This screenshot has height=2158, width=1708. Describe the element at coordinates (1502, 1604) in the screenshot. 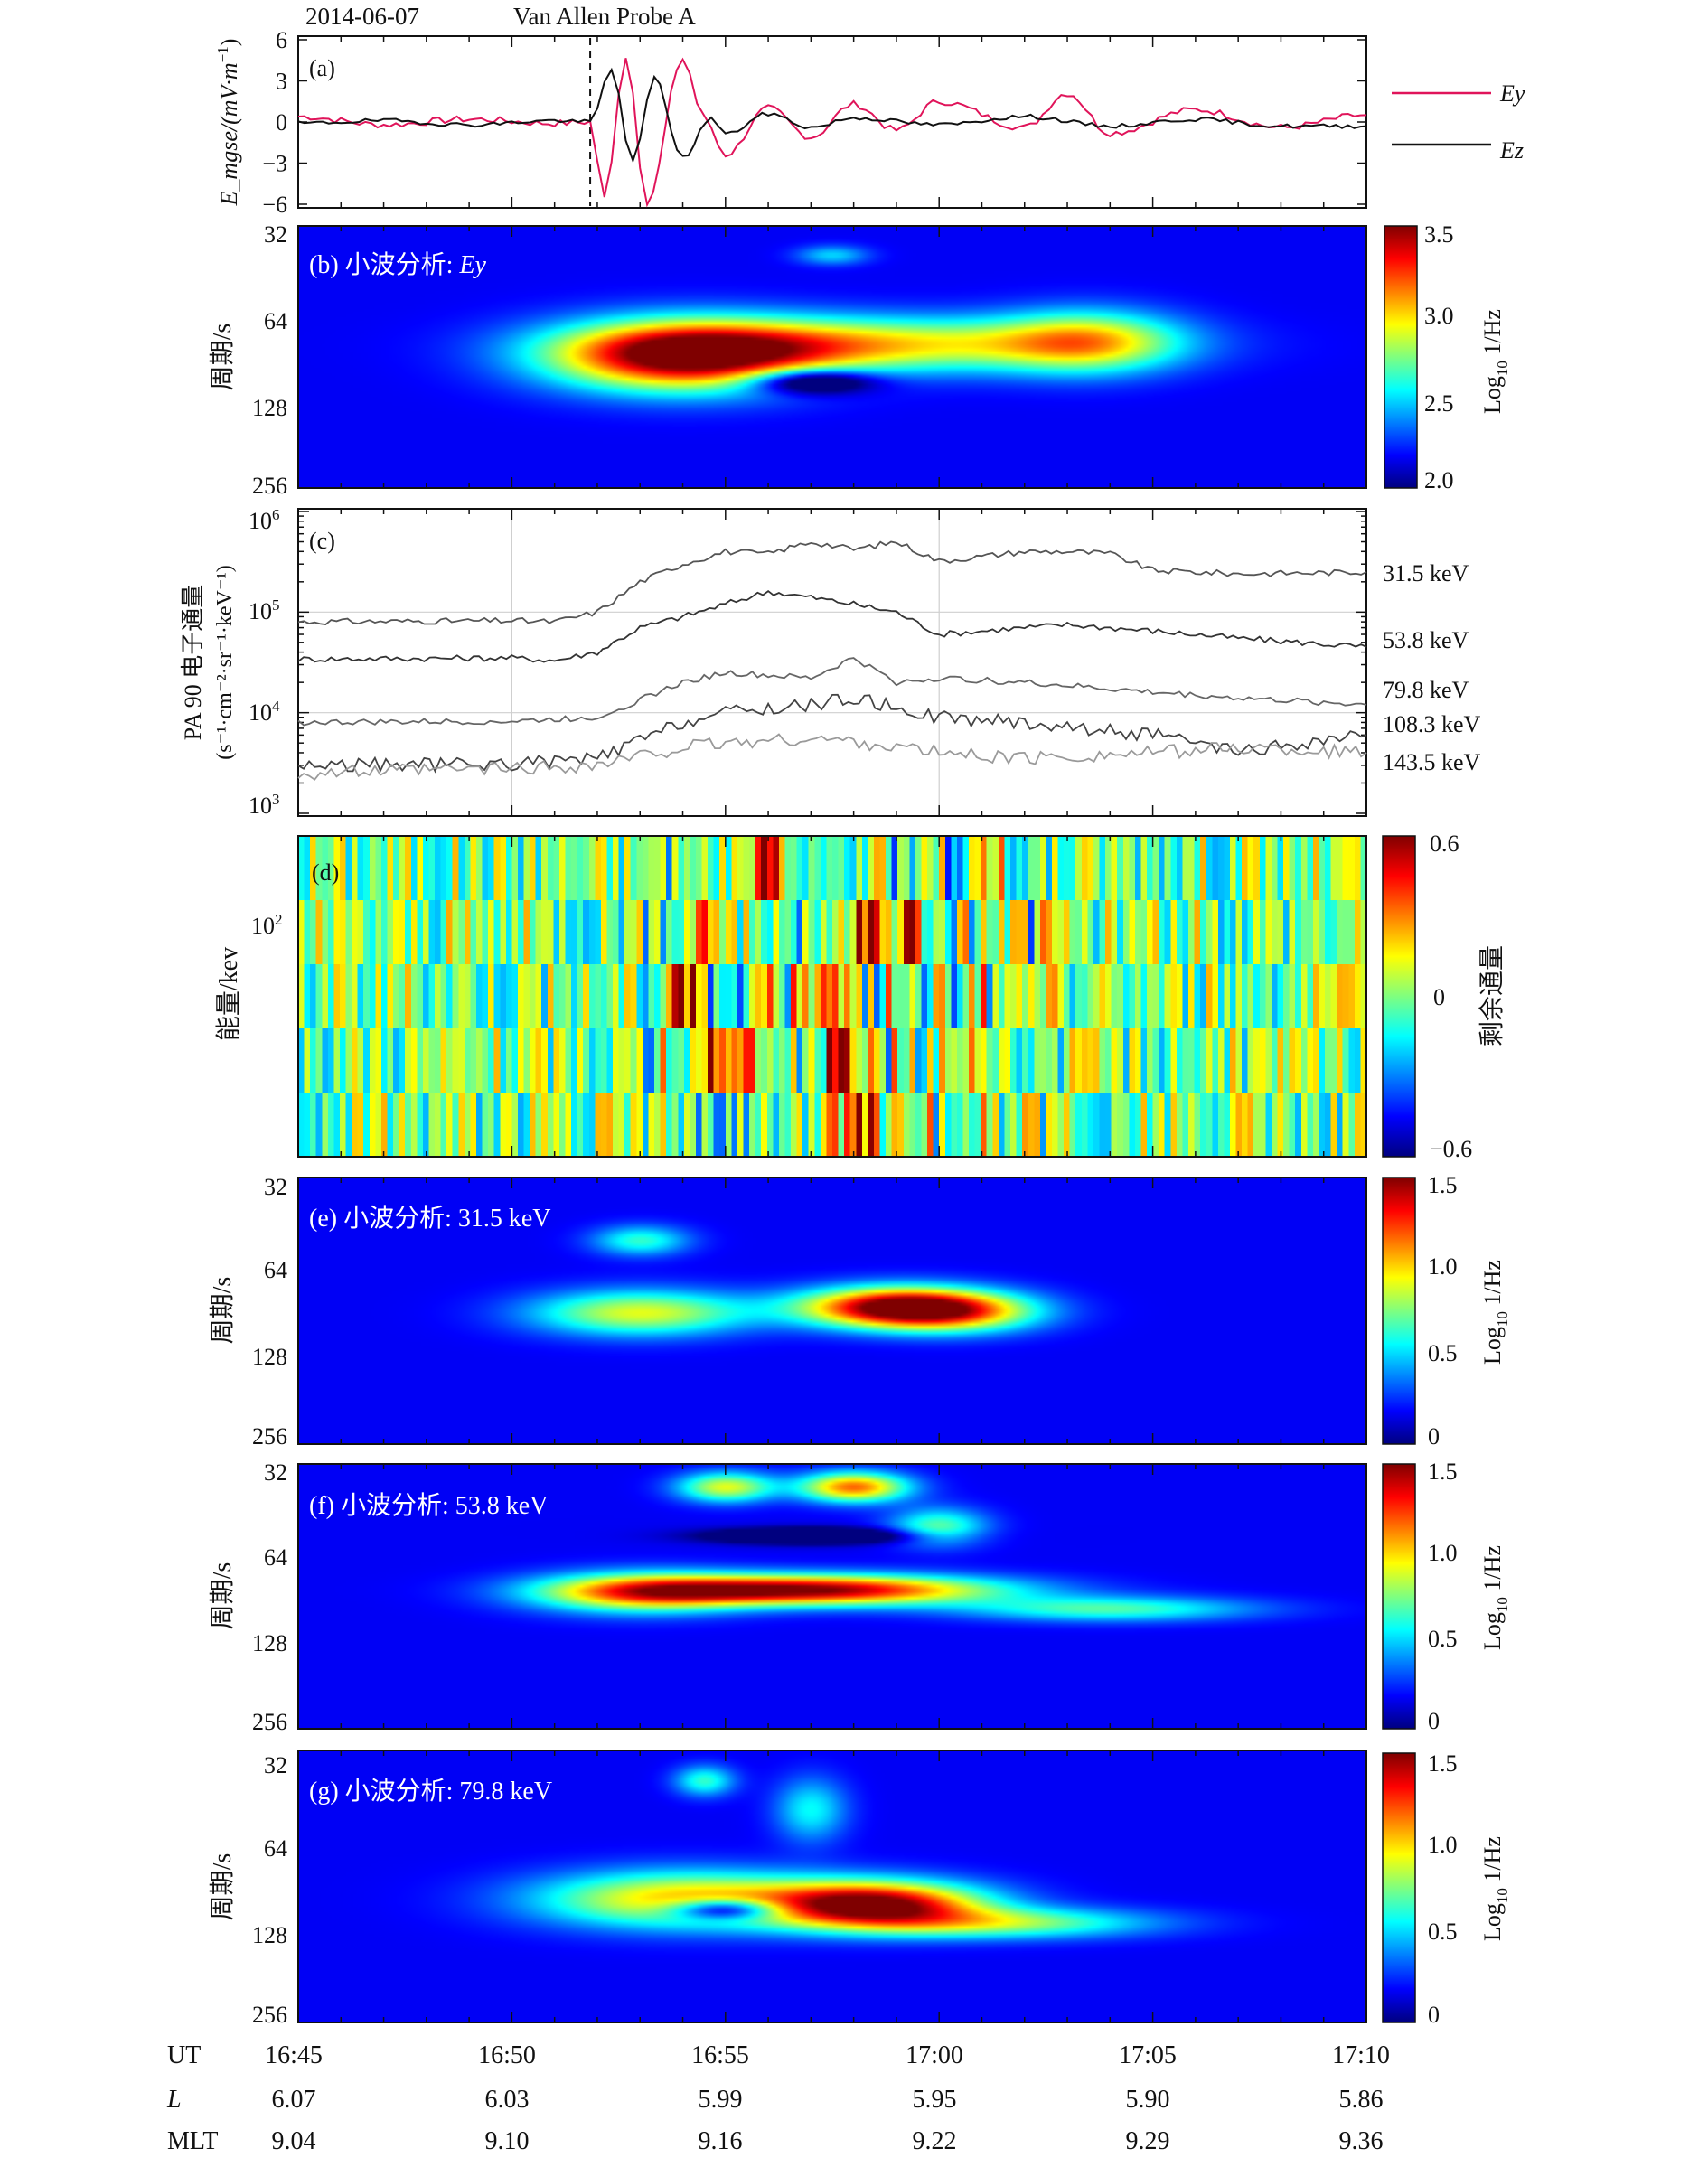

I see `panel-f-cbar-label-sub: 10` at that location.